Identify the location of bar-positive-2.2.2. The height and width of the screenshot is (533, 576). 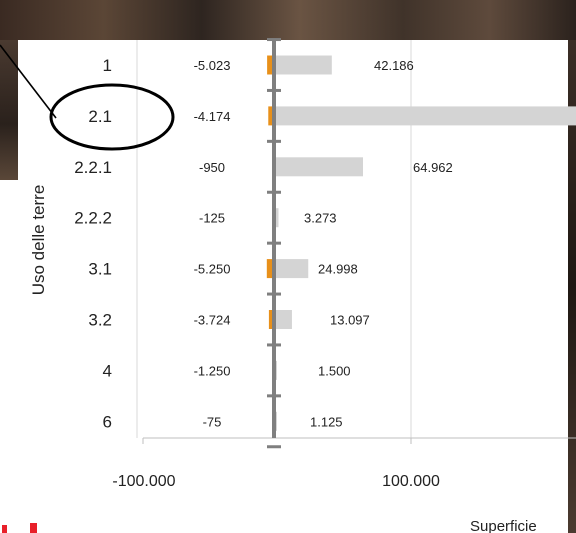
(277, 218).